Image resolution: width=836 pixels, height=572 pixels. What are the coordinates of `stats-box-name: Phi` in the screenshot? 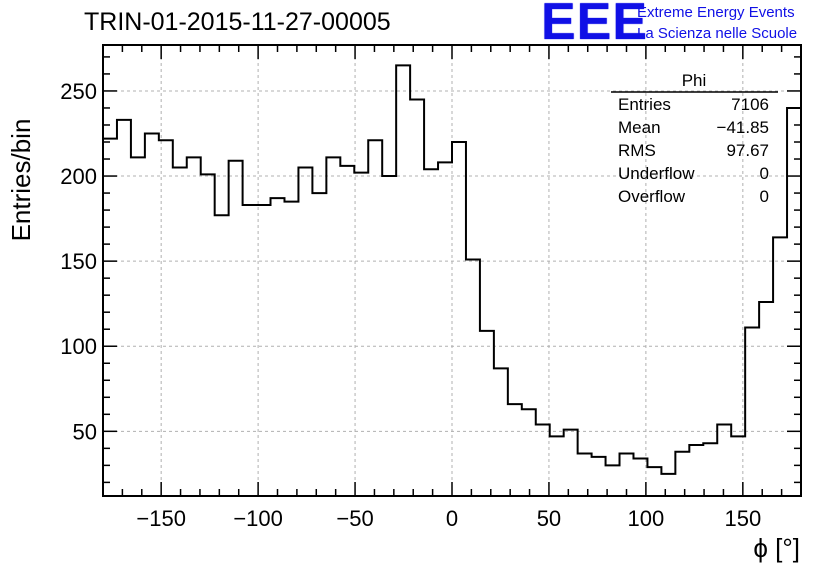 It's located at (694, 80).